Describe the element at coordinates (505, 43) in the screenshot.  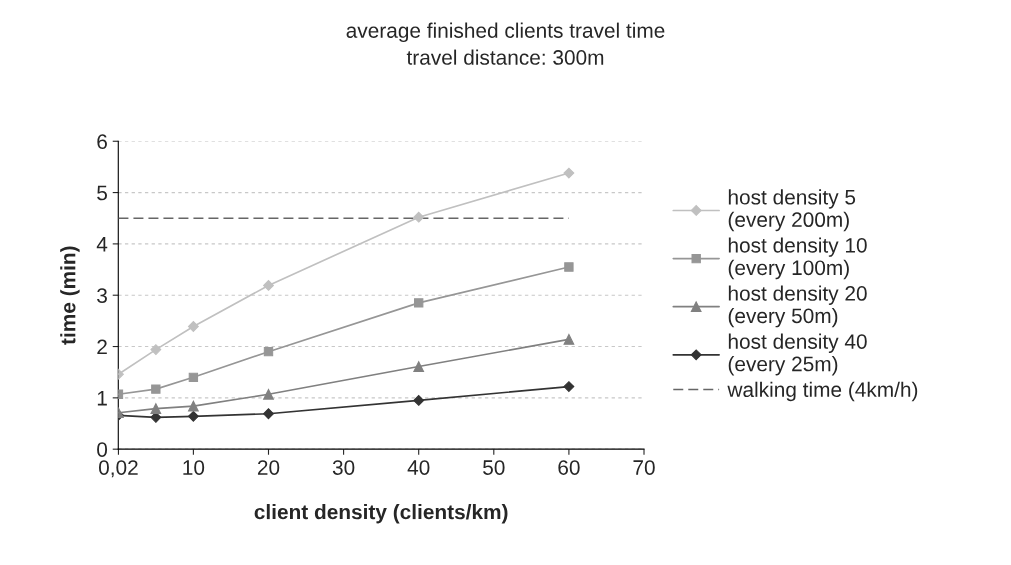
I see `chart-title: average finished clients travel time travel distance: 300m` at that location.